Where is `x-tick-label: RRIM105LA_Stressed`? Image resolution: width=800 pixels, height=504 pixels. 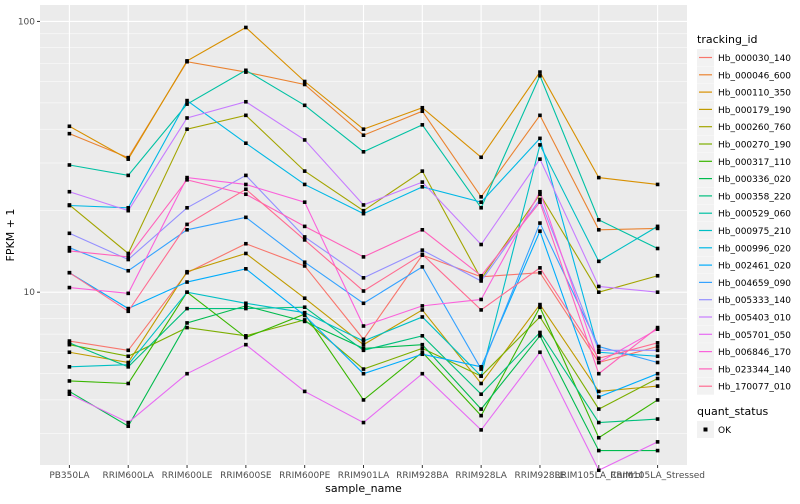
x-tick-label: RRIM105LA_Stressed is located at coordinates (657, 476).